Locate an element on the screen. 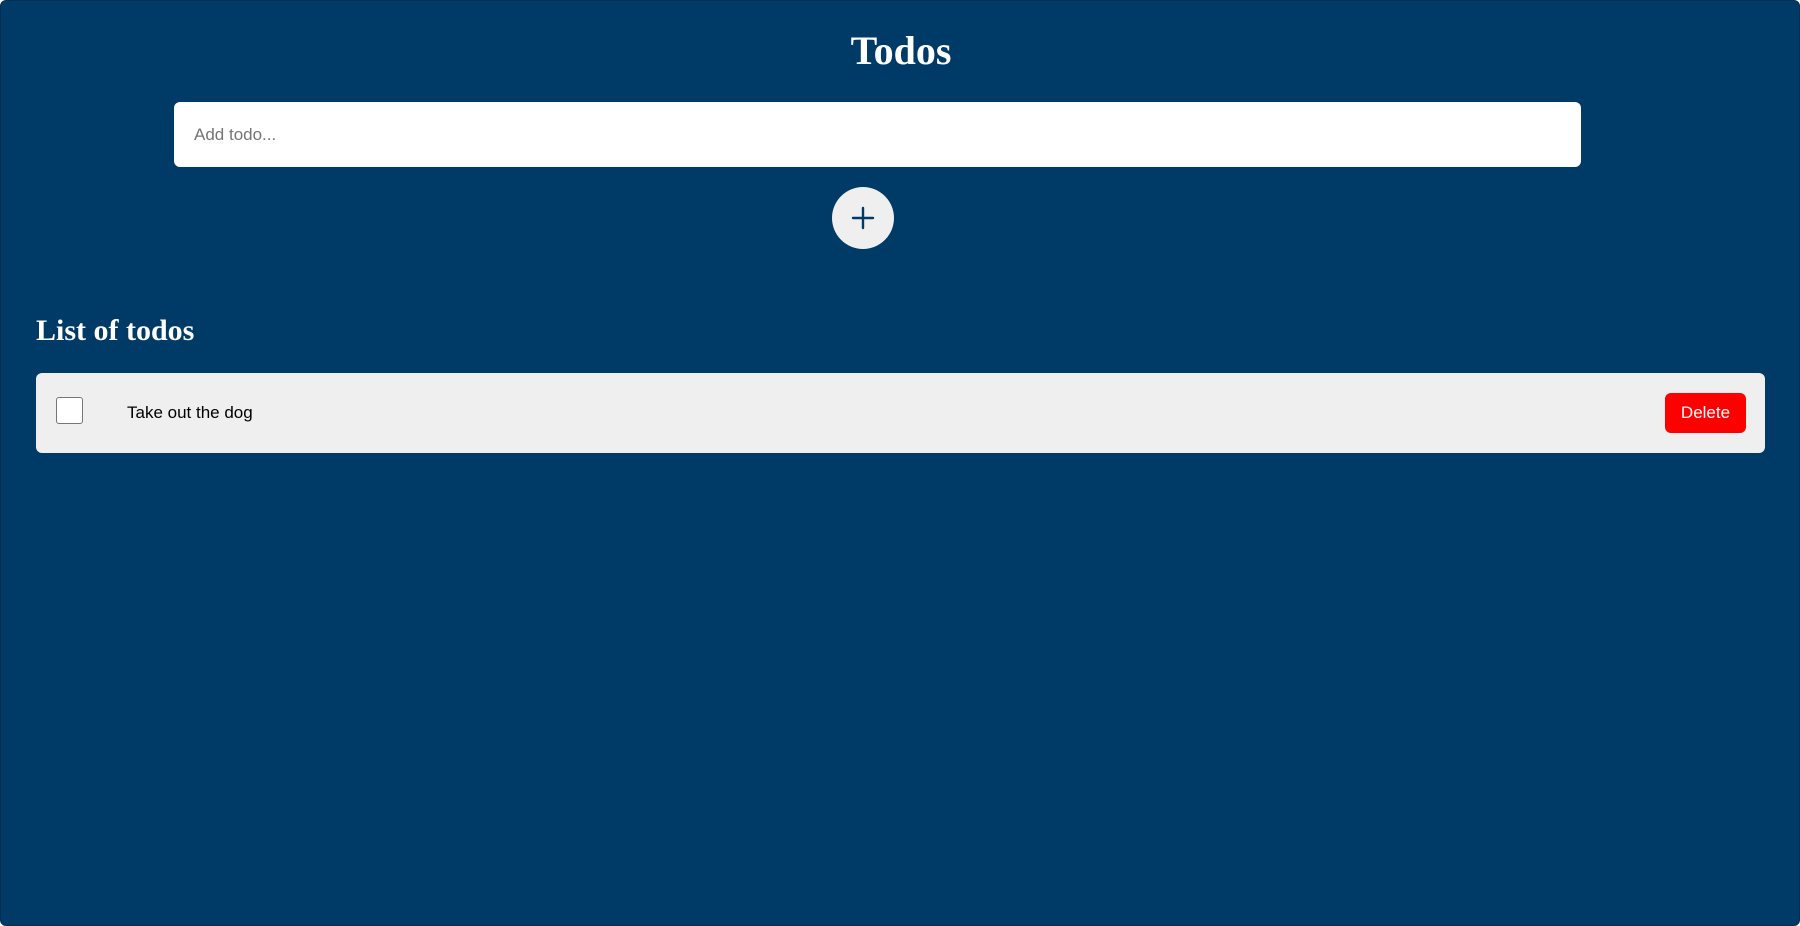 Image resolution: width=1800 pixels, height=926 pixels. delete-todo-button: Delete is located at coordinates (1705, 413).